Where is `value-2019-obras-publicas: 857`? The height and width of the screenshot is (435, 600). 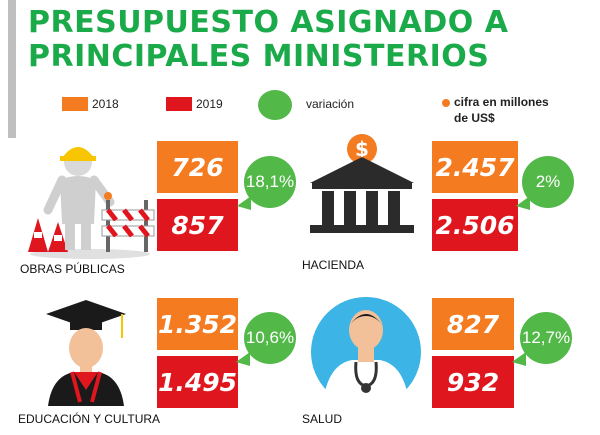 value-2019-obras-publicas: 857 is located at coordinates (197, 225).